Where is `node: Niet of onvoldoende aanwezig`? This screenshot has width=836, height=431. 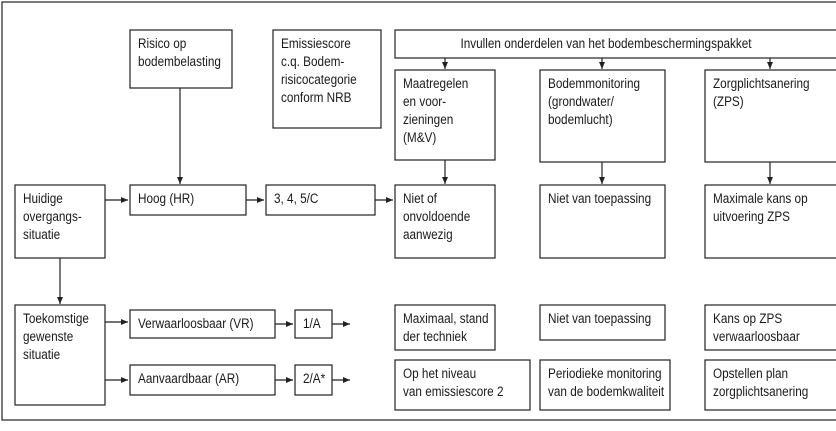
node: Niet of onvoldoende aanwezig is located at coordinates (445, 221).